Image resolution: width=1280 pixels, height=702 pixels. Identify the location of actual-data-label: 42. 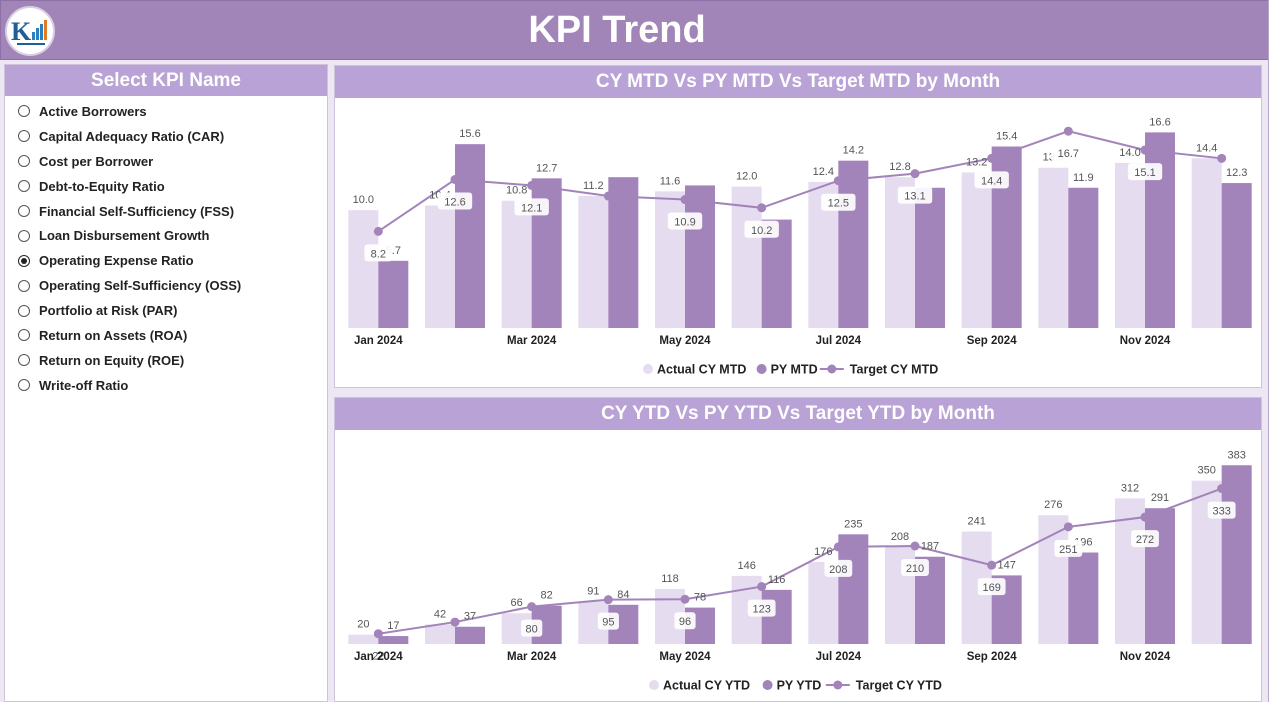
(440, 614).